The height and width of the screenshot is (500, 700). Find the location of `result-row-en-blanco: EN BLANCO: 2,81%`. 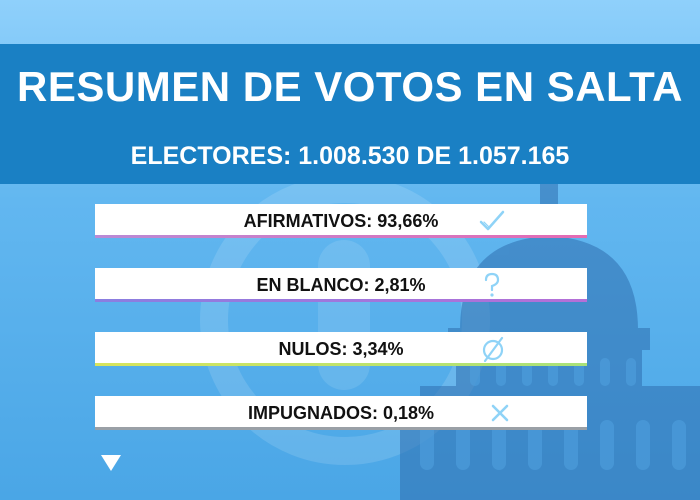

result-row-en-blanco: EN BLANCO: 2,81% is located at coordinates (341, 285).